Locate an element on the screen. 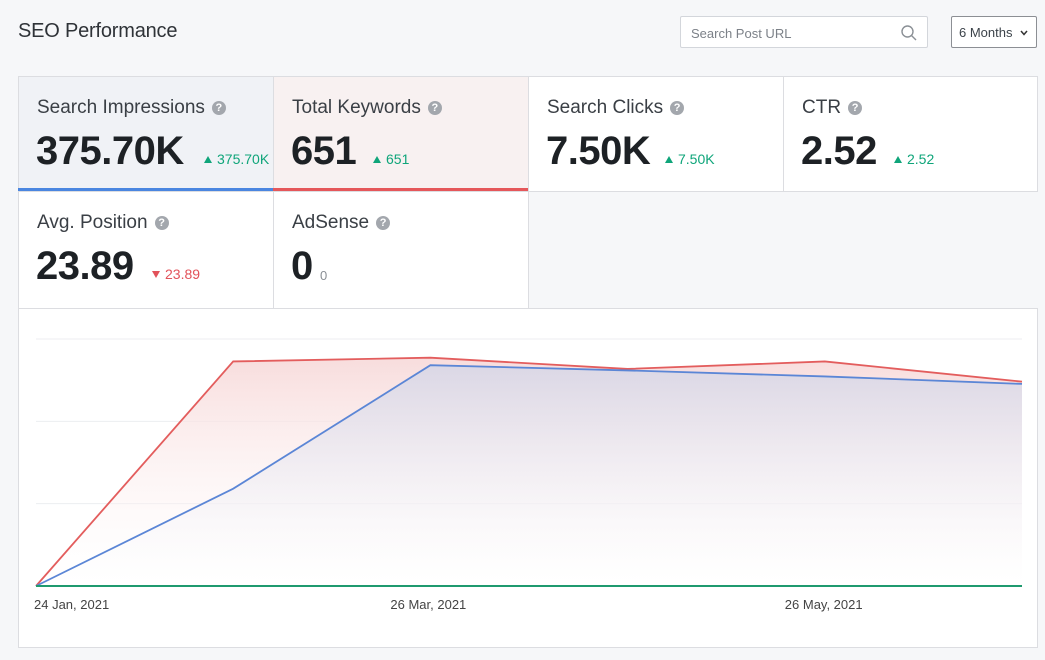  tile-value: 375.70K is located at coordinates (110, 151).